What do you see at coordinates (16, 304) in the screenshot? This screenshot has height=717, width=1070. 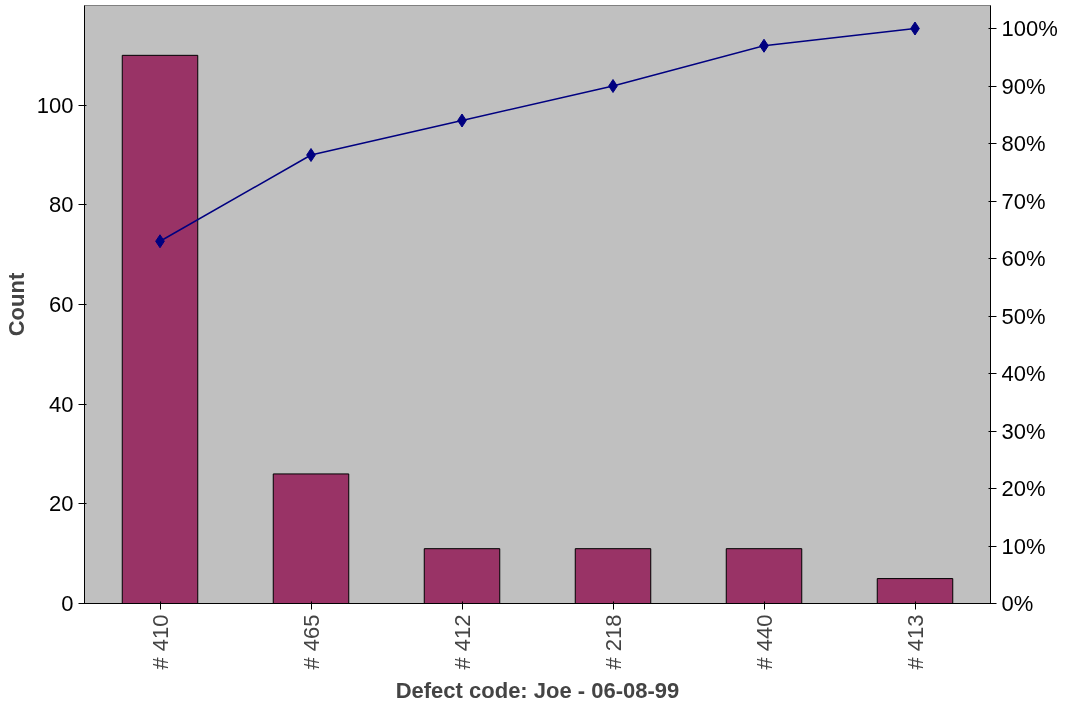 I see `y-axis-title: Count` at bounding box center [16, 304].